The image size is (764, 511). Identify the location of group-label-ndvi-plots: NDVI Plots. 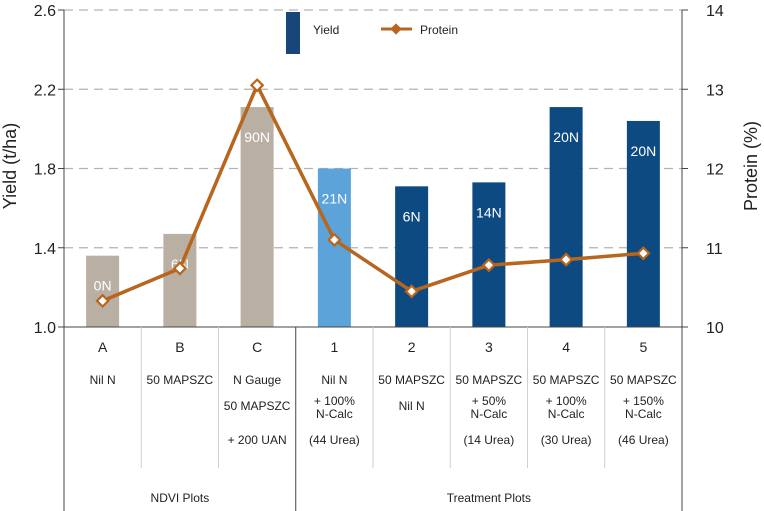
(180, 498).